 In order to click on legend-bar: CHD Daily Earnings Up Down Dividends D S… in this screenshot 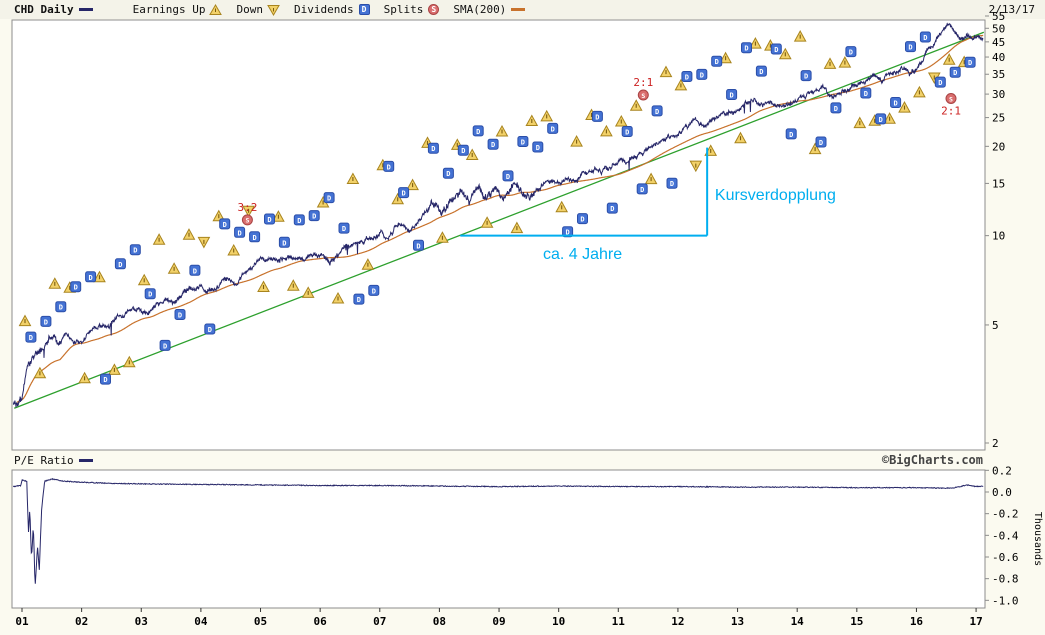, I will do `click(522, 9)`.